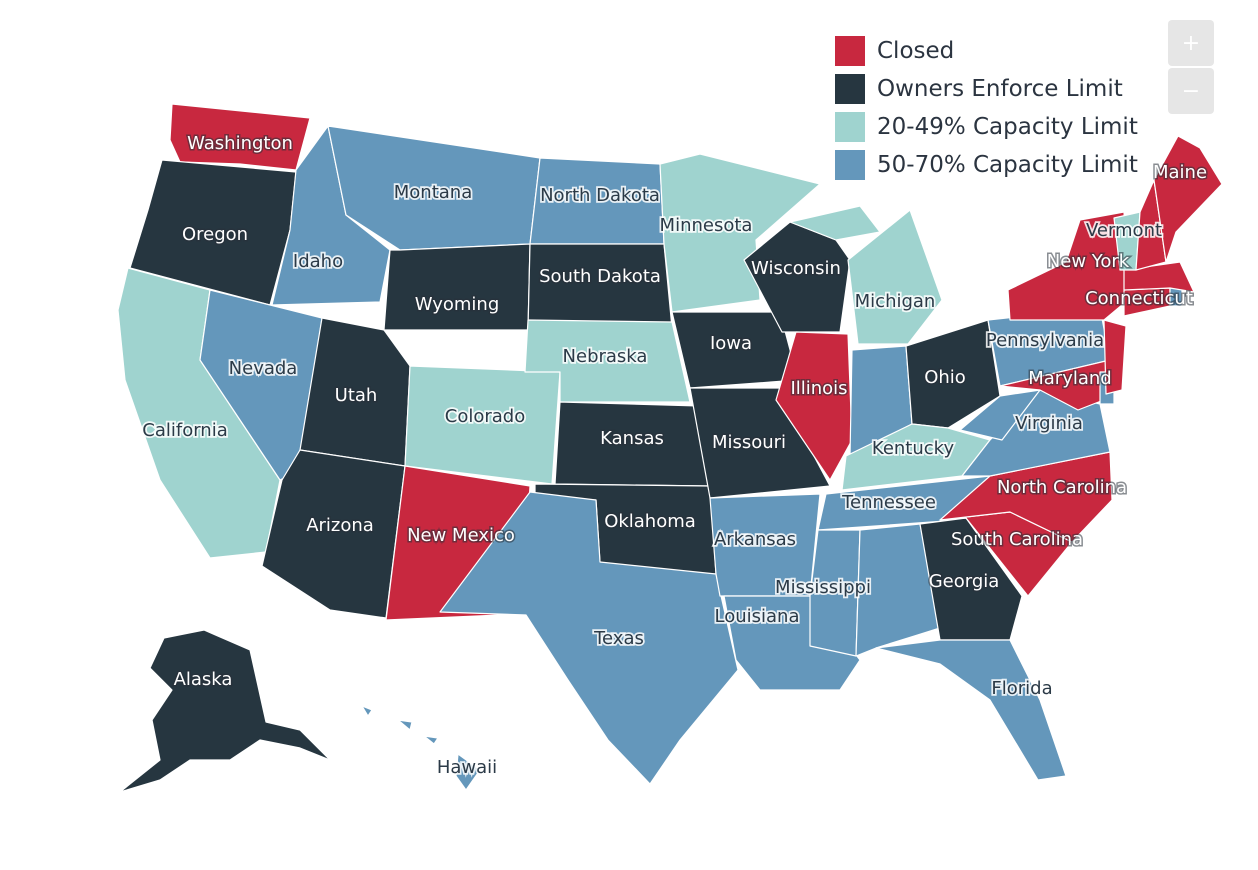 The width and height of the screenshot is (1258, 870). Describe the element at coordinates (953, 374) in the screenshot. I see `state-ohio` at that location.